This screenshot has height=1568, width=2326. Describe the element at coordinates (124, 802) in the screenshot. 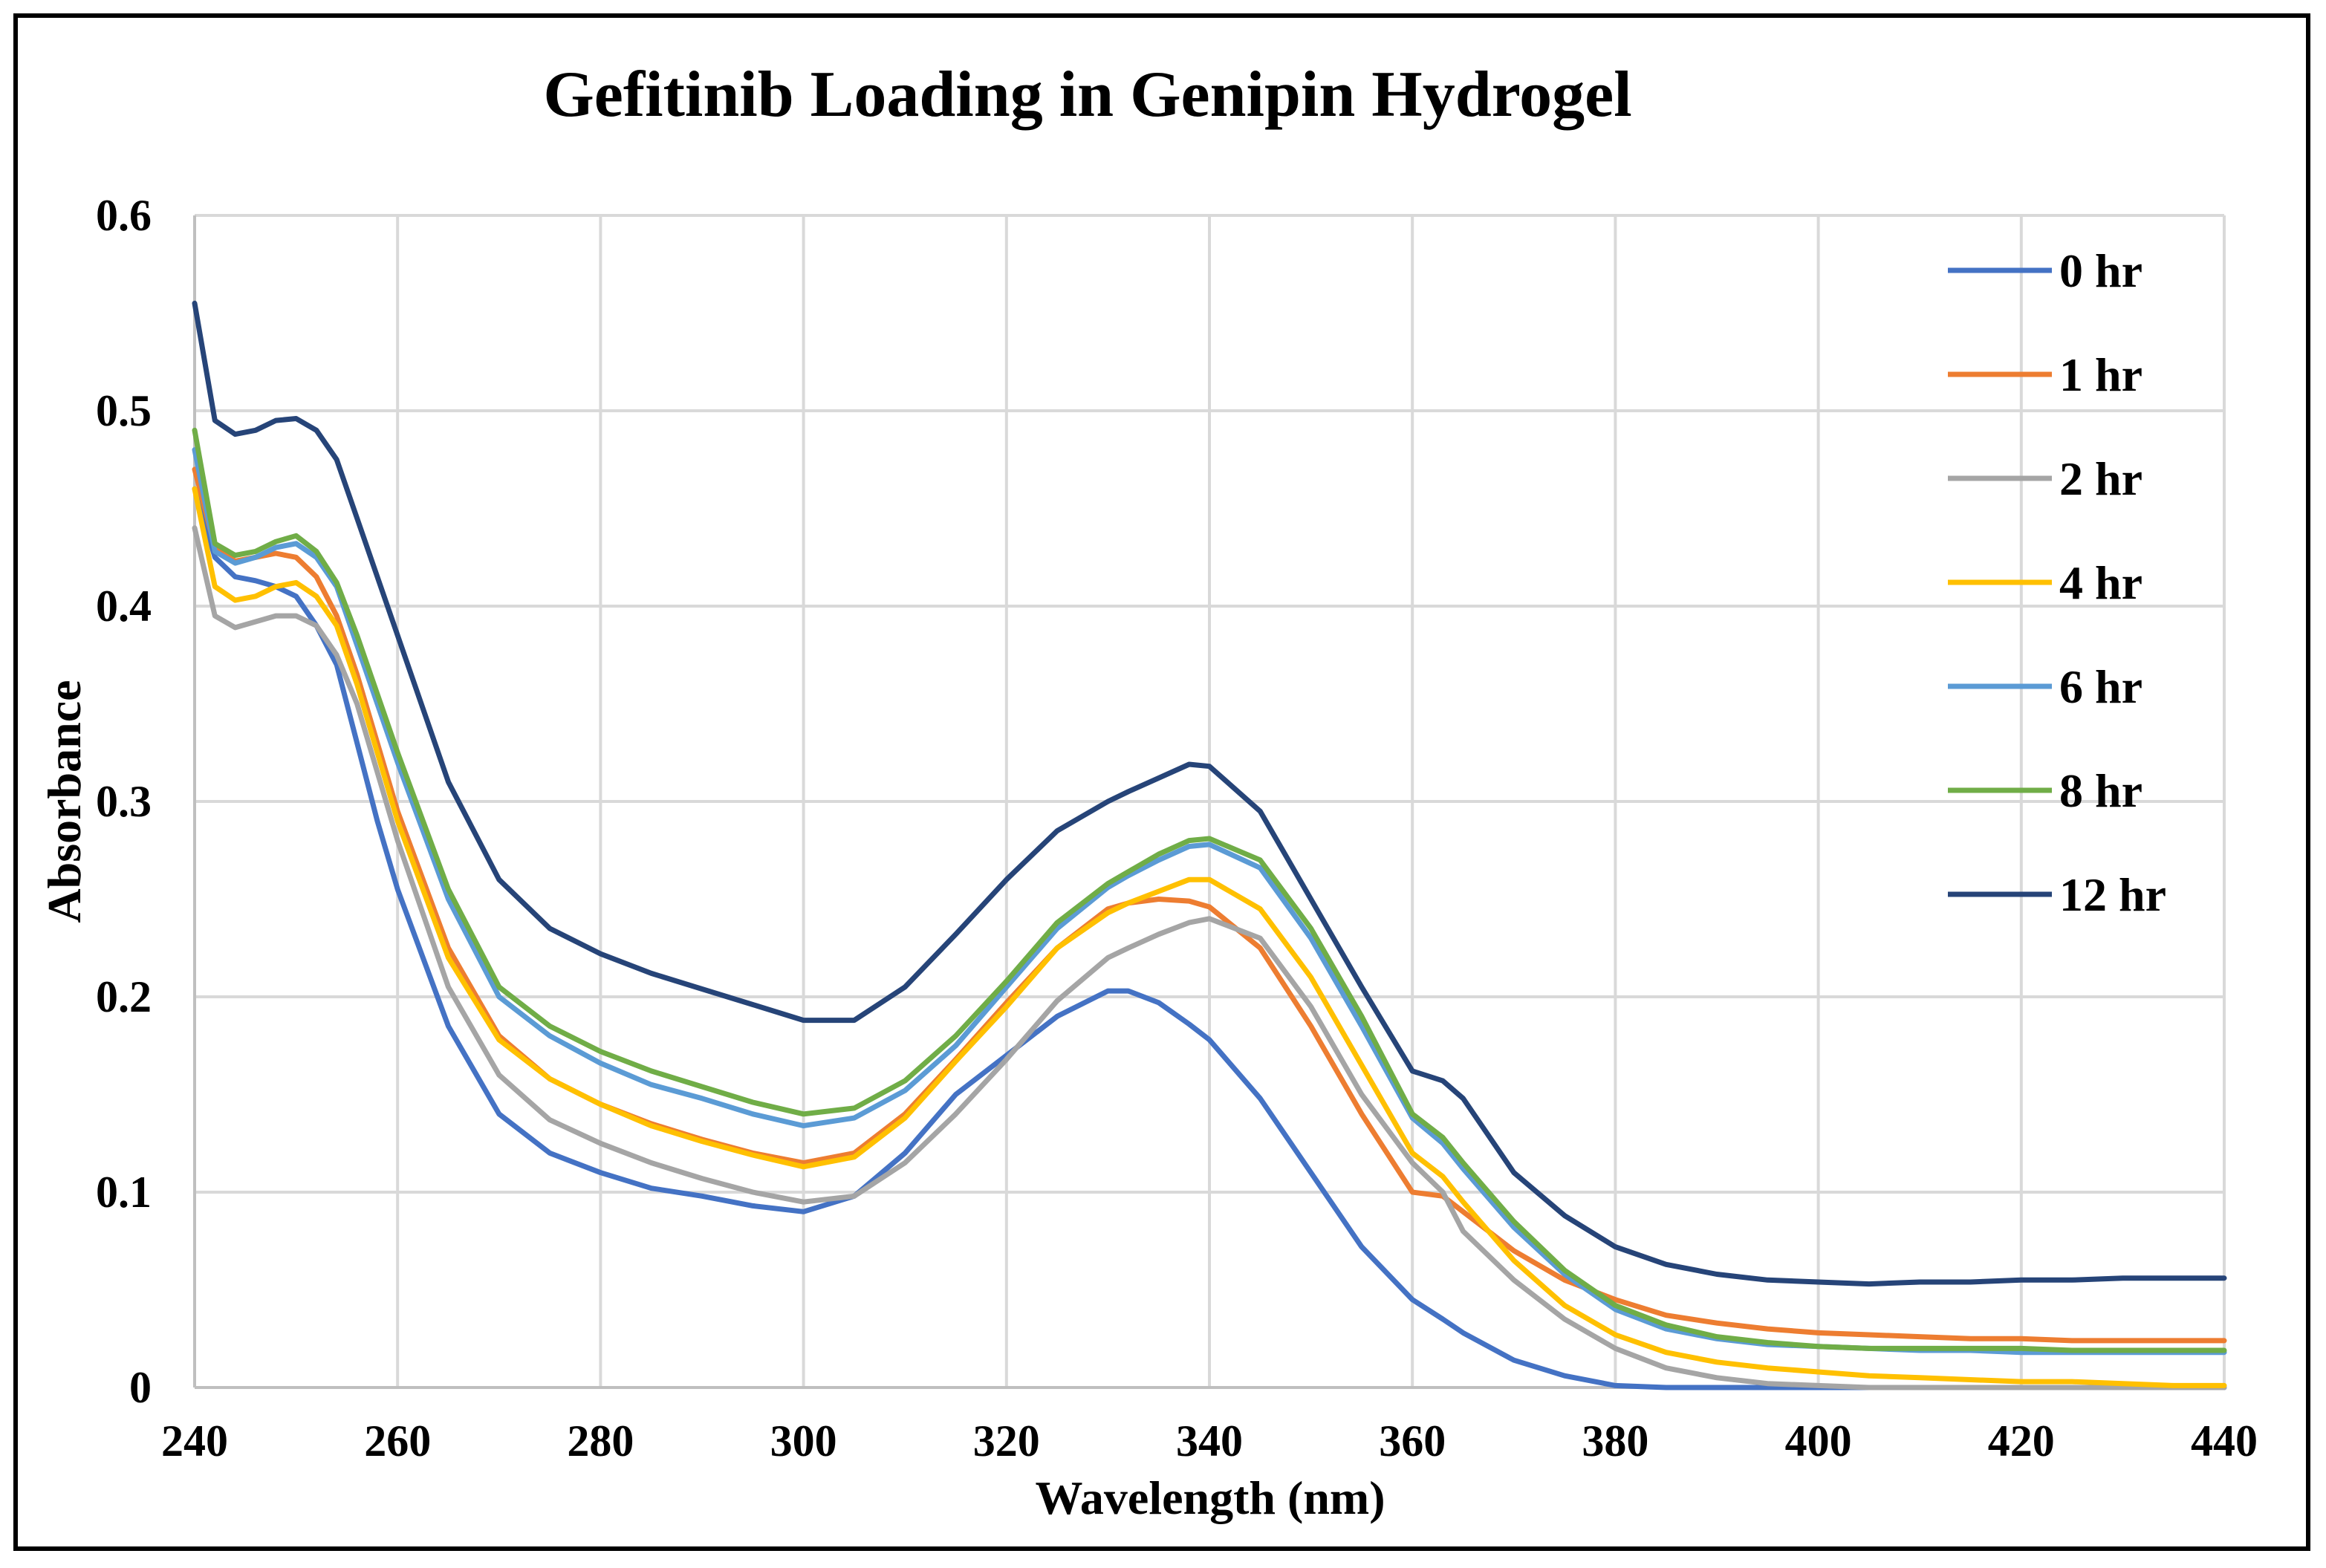

I see `y-tick-label: 0.3` at that location.